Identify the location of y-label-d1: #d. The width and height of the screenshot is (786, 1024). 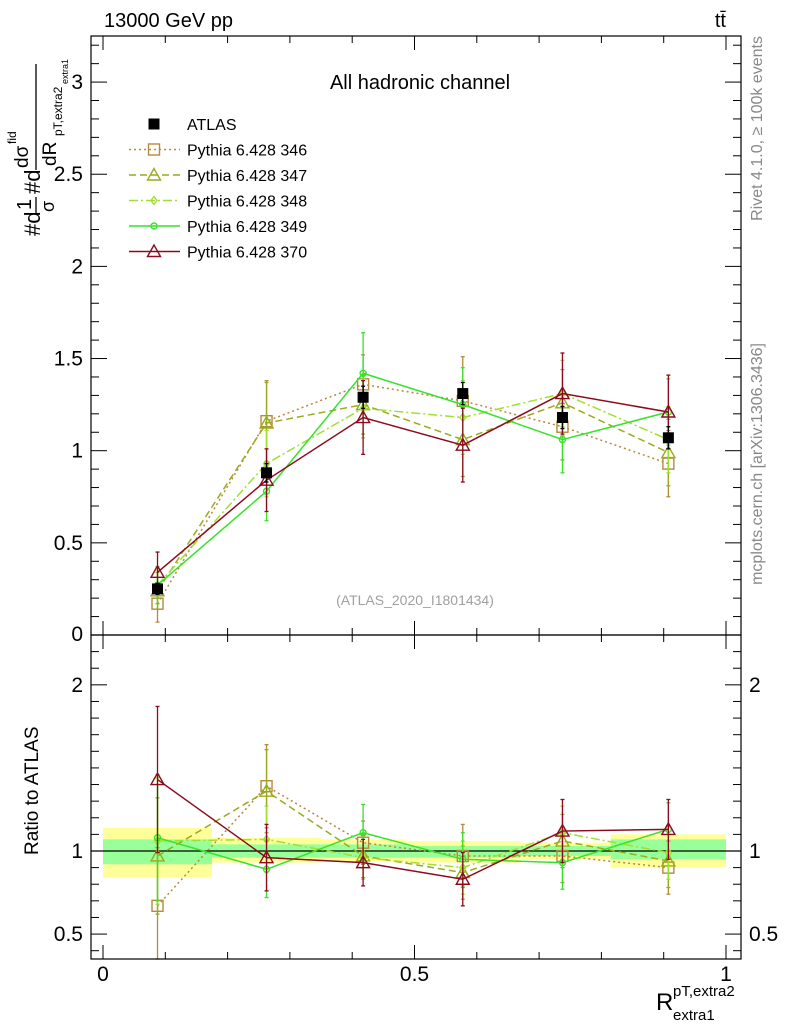
(32, 224).